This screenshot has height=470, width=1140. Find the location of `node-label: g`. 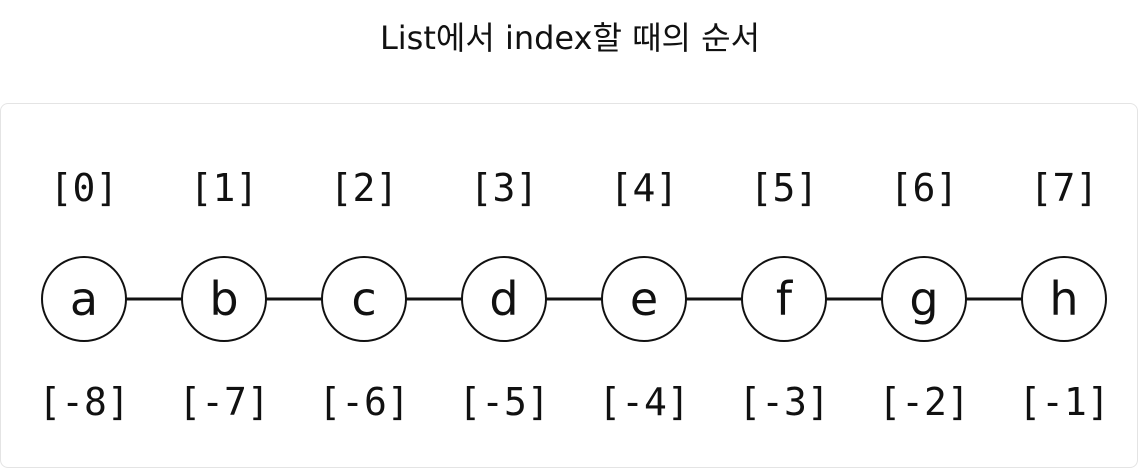

node-label: g is located at coordinates (923, 299).